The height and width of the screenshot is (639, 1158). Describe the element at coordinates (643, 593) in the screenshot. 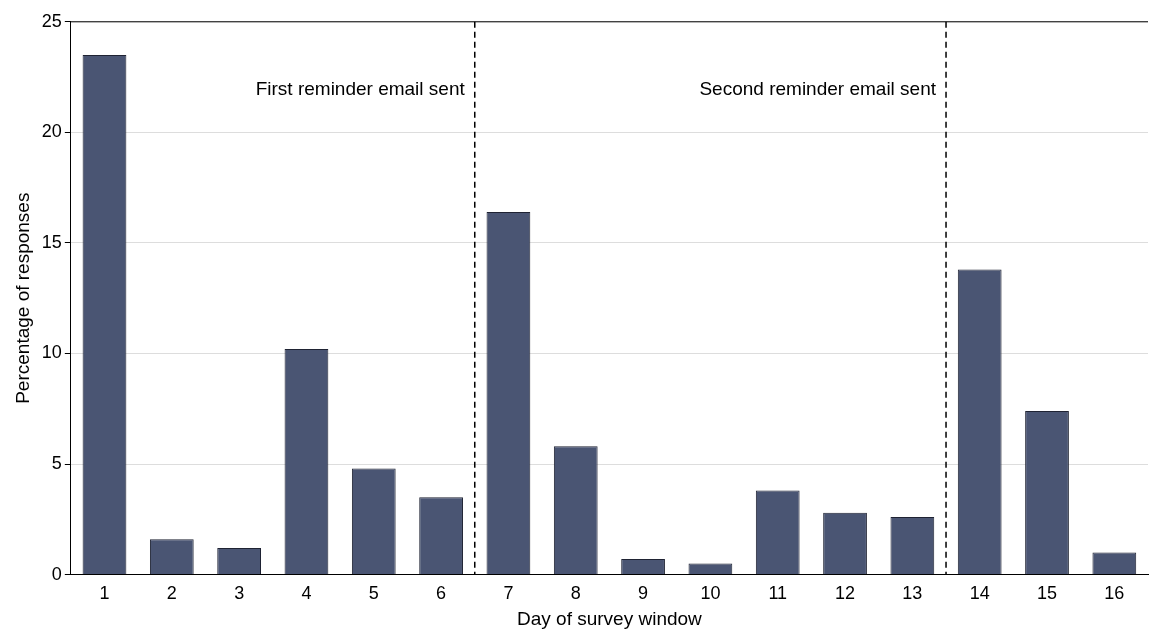

I see `x-tick-label: 9` at that location.